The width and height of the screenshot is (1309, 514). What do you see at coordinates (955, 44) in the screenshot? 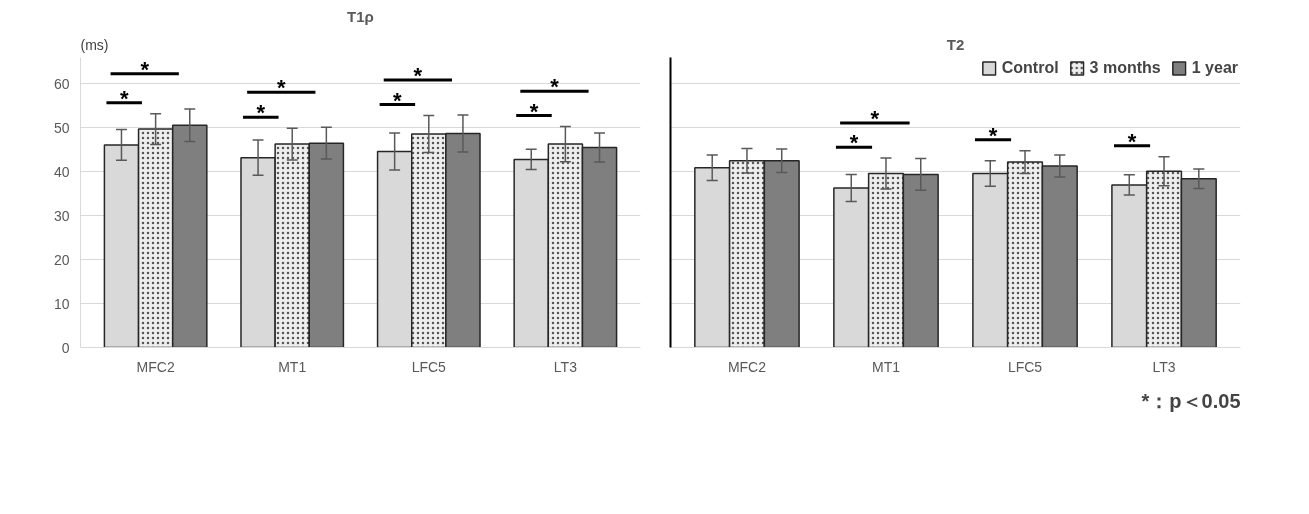
I see `chart-title: T2` at bounding box center [955, 44].